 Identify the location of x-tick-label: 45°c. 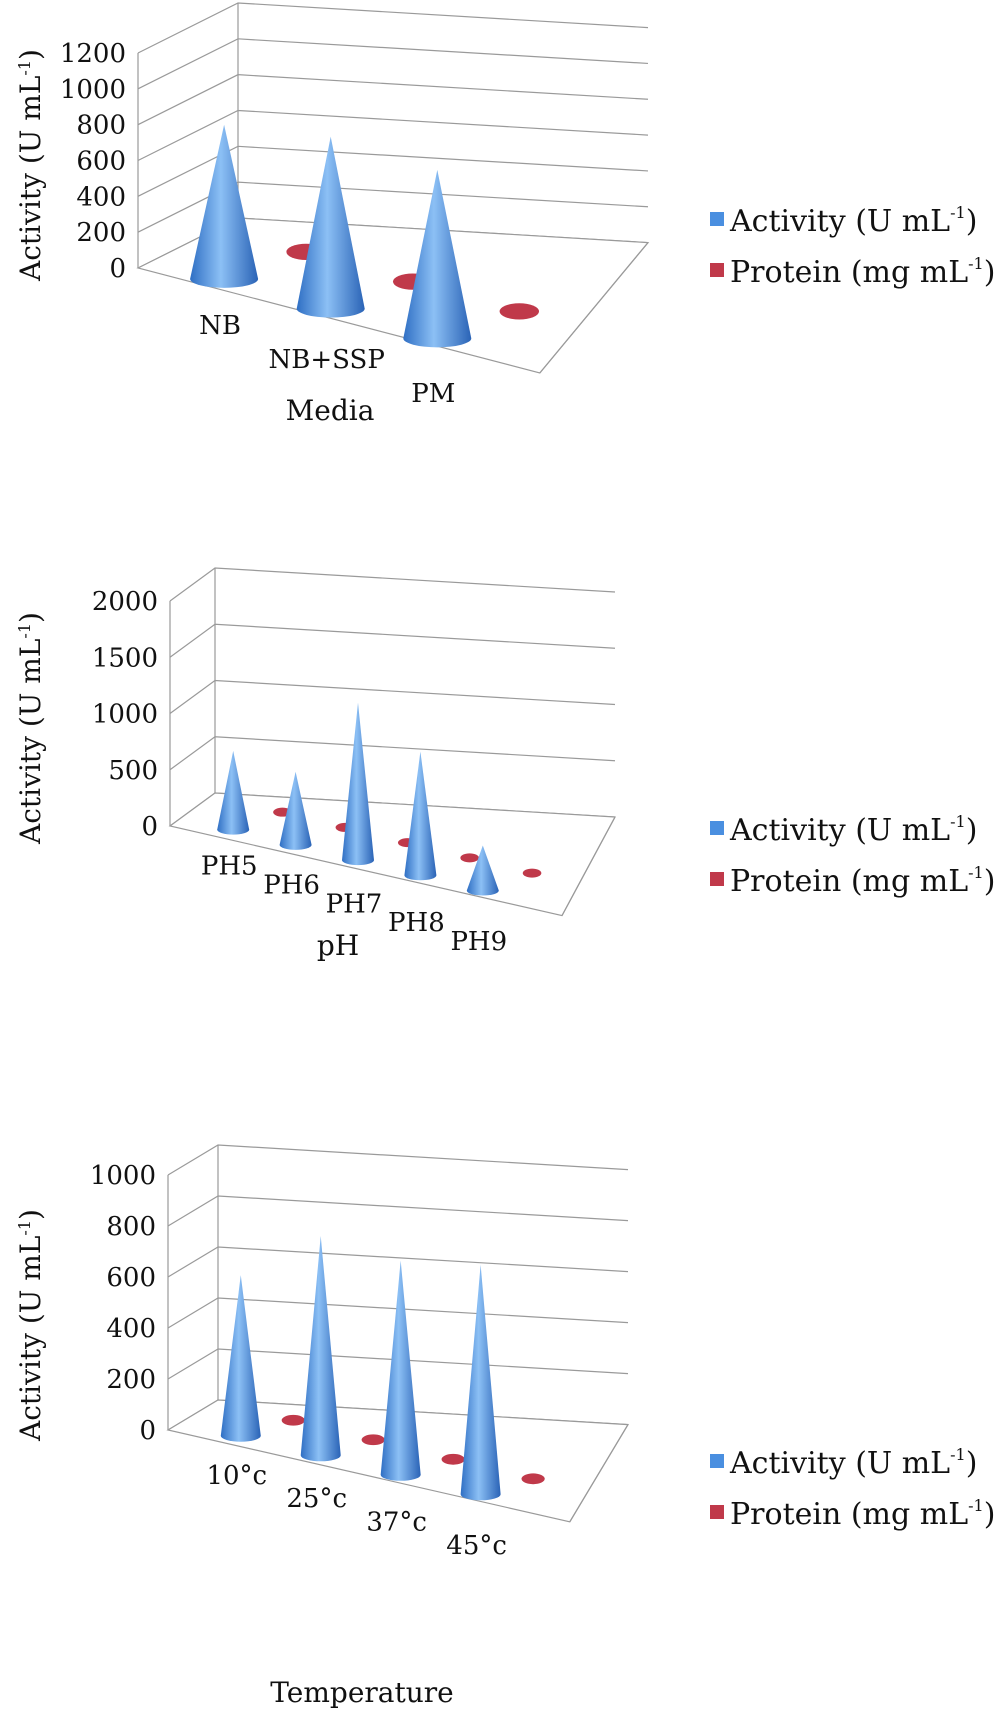
(476, 1546).